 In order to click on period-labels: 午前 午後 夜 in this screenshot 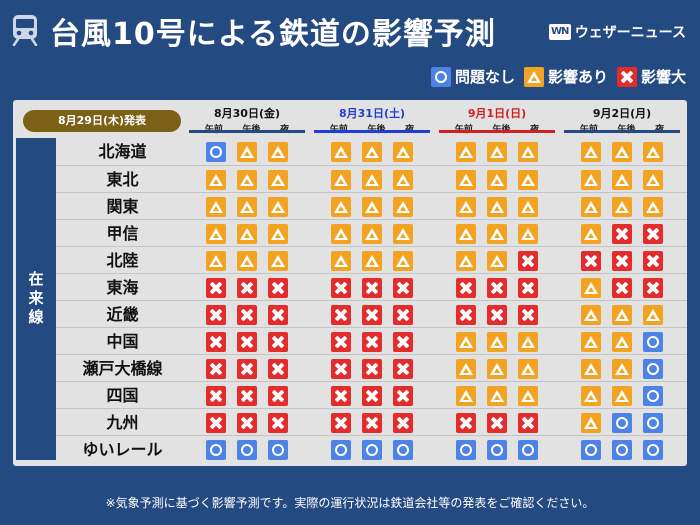, I will do `click(372, 128)`.